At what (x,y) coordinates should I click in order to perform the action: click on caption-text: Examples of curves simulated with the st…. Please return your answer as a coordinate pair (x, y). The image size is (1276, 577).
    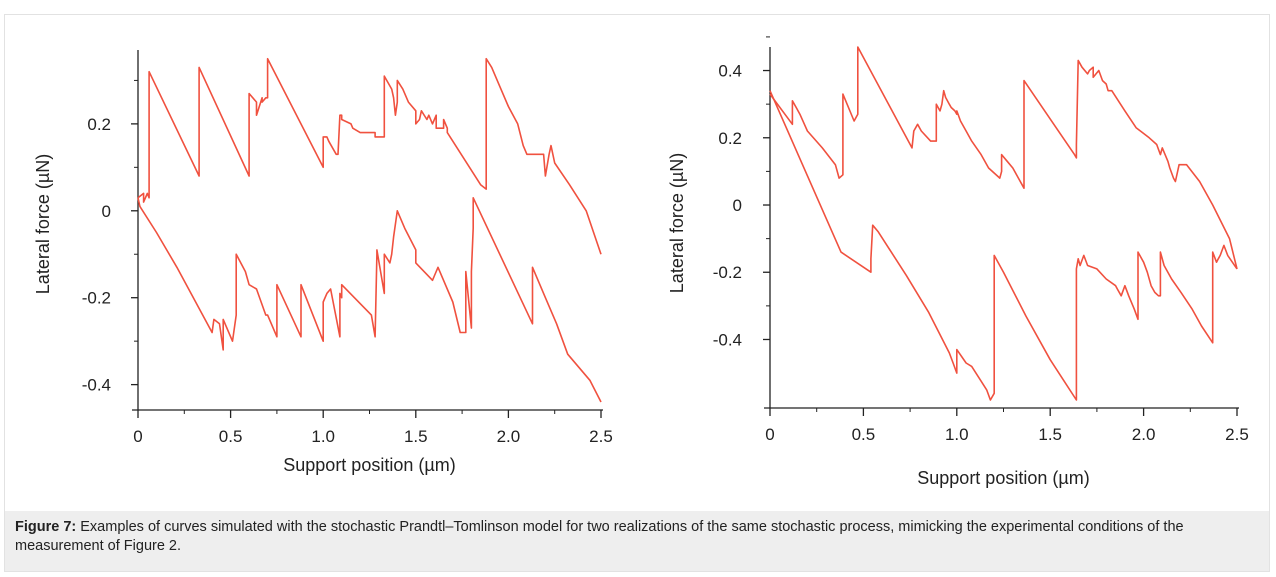
    Looking at the image, I should click on (599, 536).